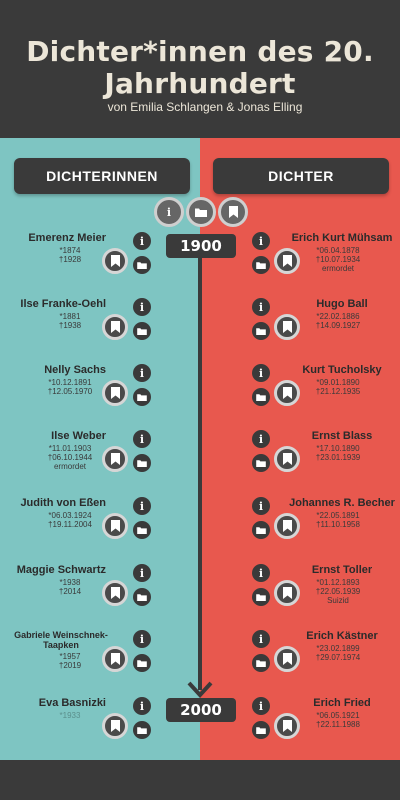 This screenshot has height=800, width=400. I want to click on poet-dates: *06.04.1878 †10.07.1934 ermordet, so click(338, 259).